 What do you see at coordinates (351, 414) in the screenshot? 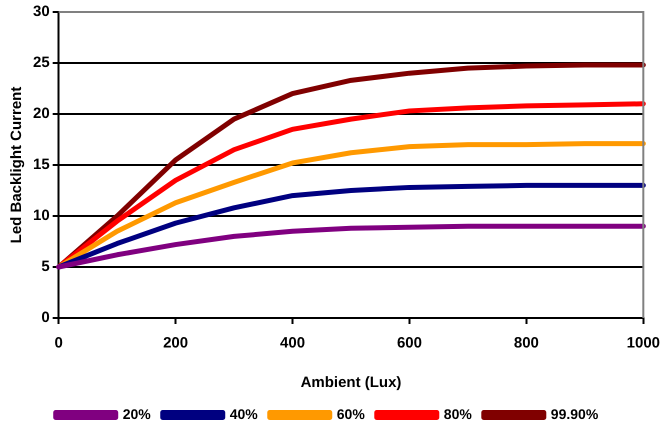
I see `legend-label: 60%` at bounding box center [351, 414].